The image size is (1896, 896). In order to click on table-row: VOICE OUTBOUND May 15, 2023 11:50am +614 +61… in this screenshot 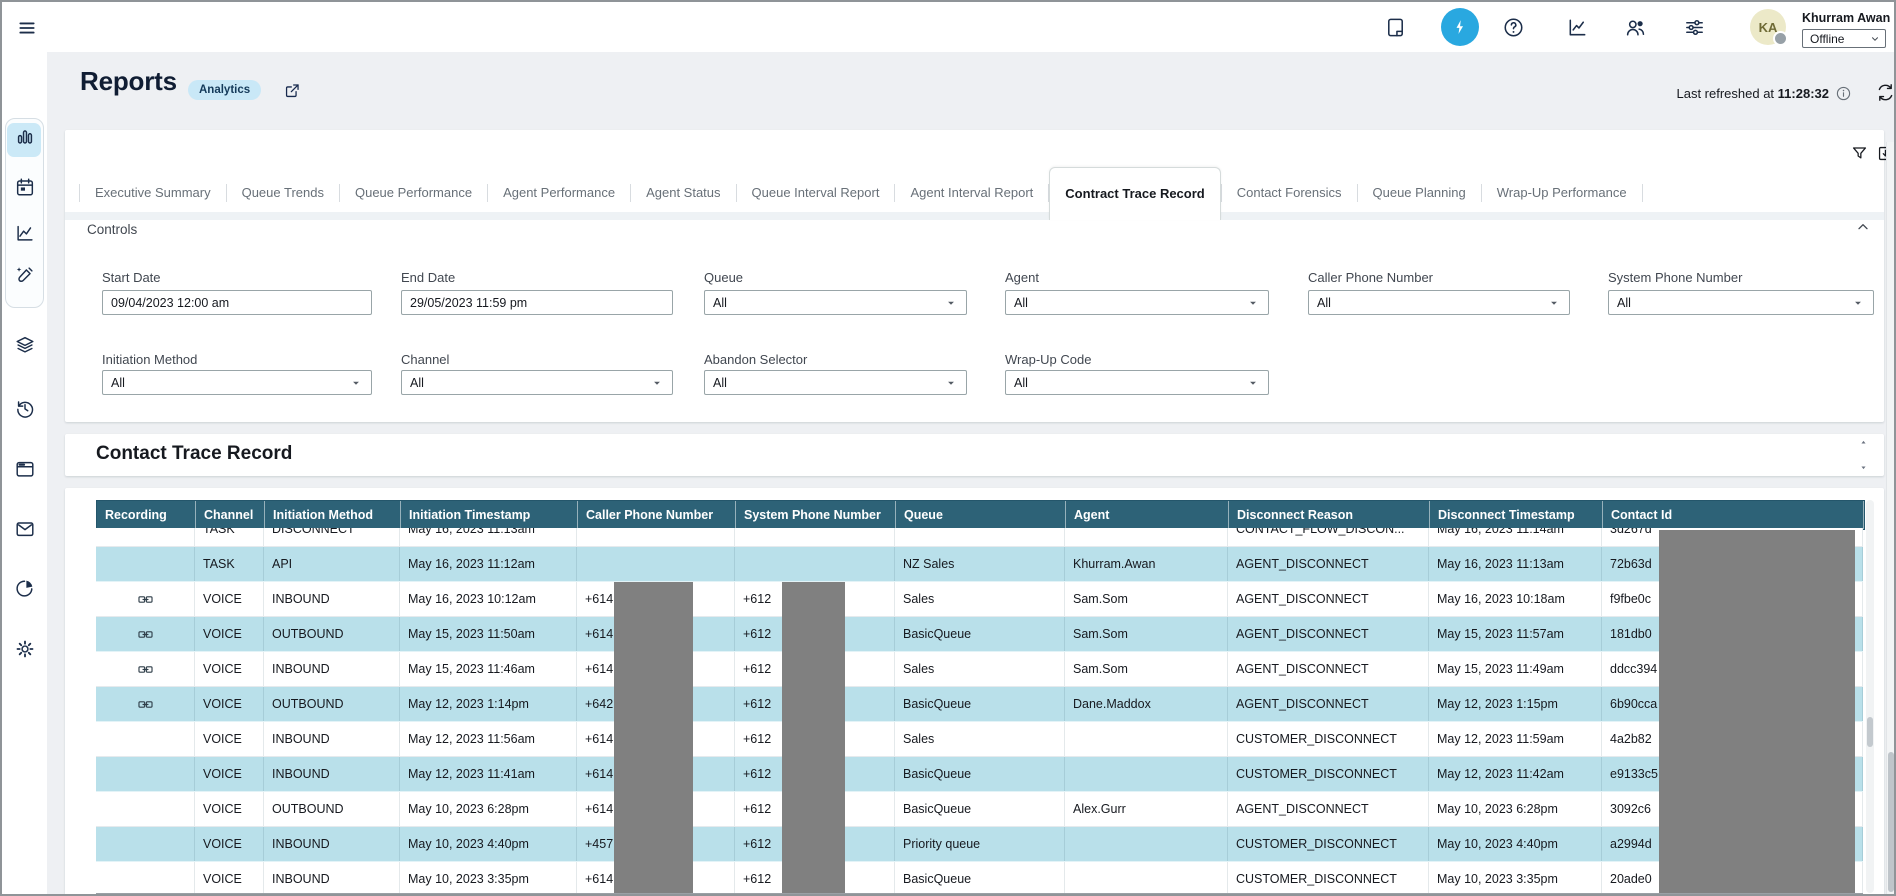, I will do `click(979, 634)`.